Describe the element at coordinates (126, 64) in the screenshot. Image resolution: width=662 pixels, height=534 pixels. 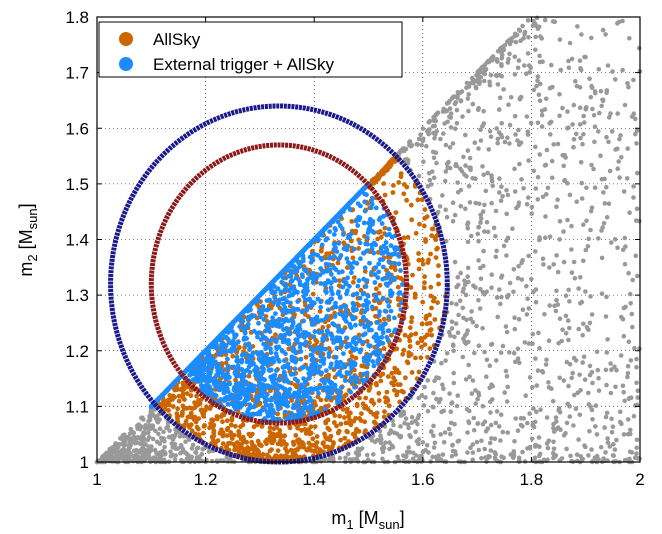
I see `legend-marker-external` at that location.